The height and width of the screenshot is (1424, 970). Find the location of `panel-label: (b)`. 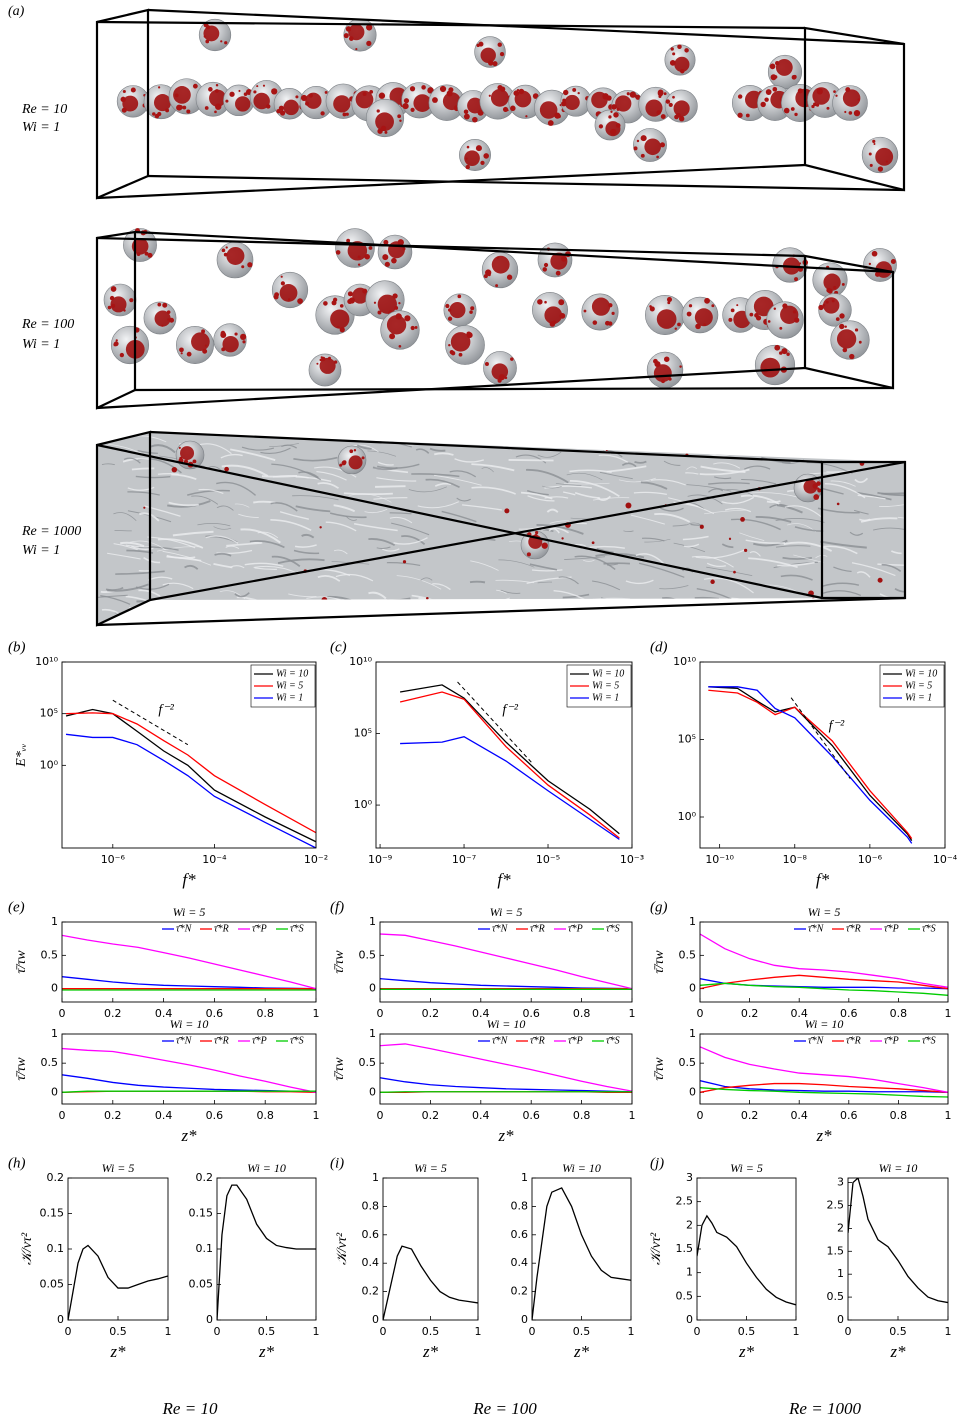

panel-label: (b) is located at coordinates (17, 647).